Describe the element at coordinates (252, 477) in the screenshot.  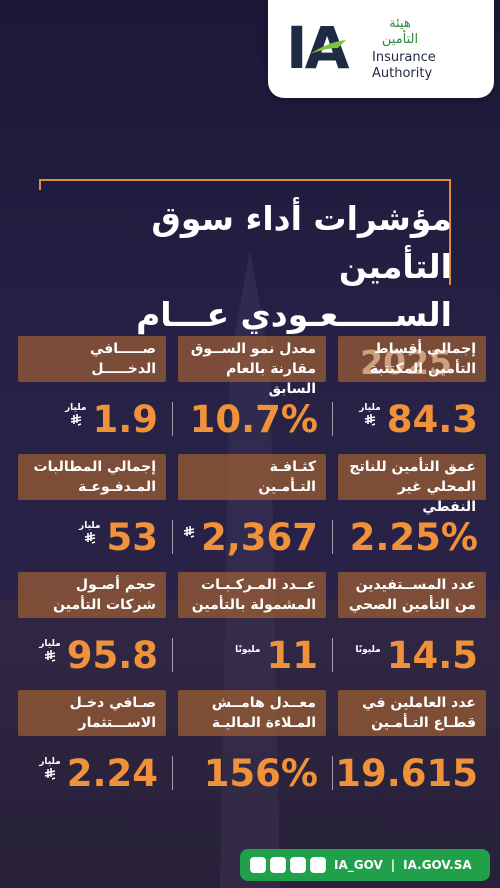
I see `indicator-label: كثـافـة التـأمـين` at that location.